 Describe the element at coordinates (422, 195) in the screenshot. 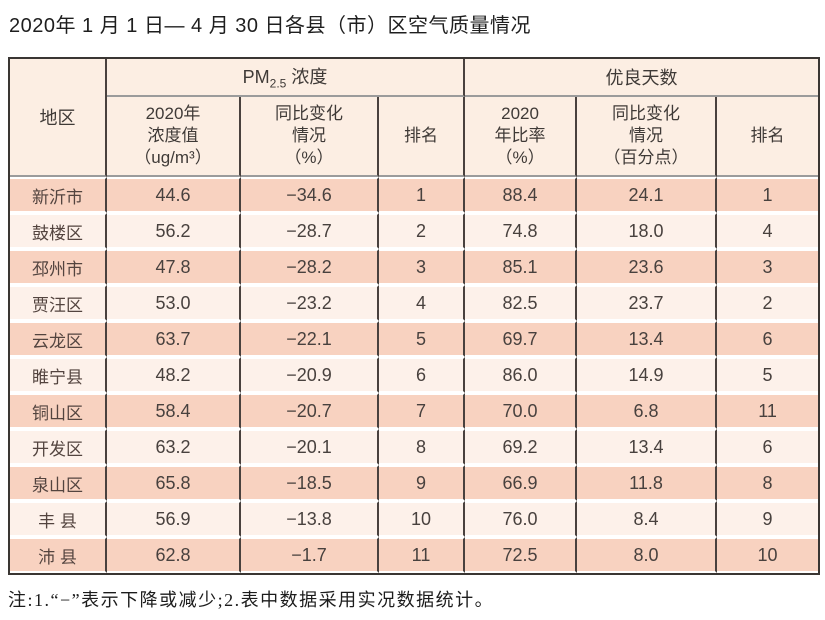

I see `pm25-rank-cell: 1` at that location.